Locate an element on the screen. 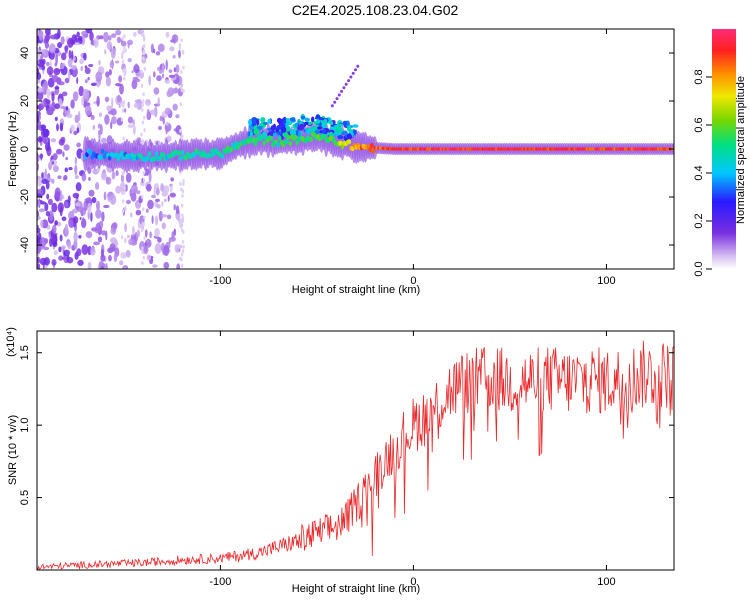 Image resolution: width=750 pixels, height=600 pixels. x-tick-label: -100 is located at coordinates (220, 281).